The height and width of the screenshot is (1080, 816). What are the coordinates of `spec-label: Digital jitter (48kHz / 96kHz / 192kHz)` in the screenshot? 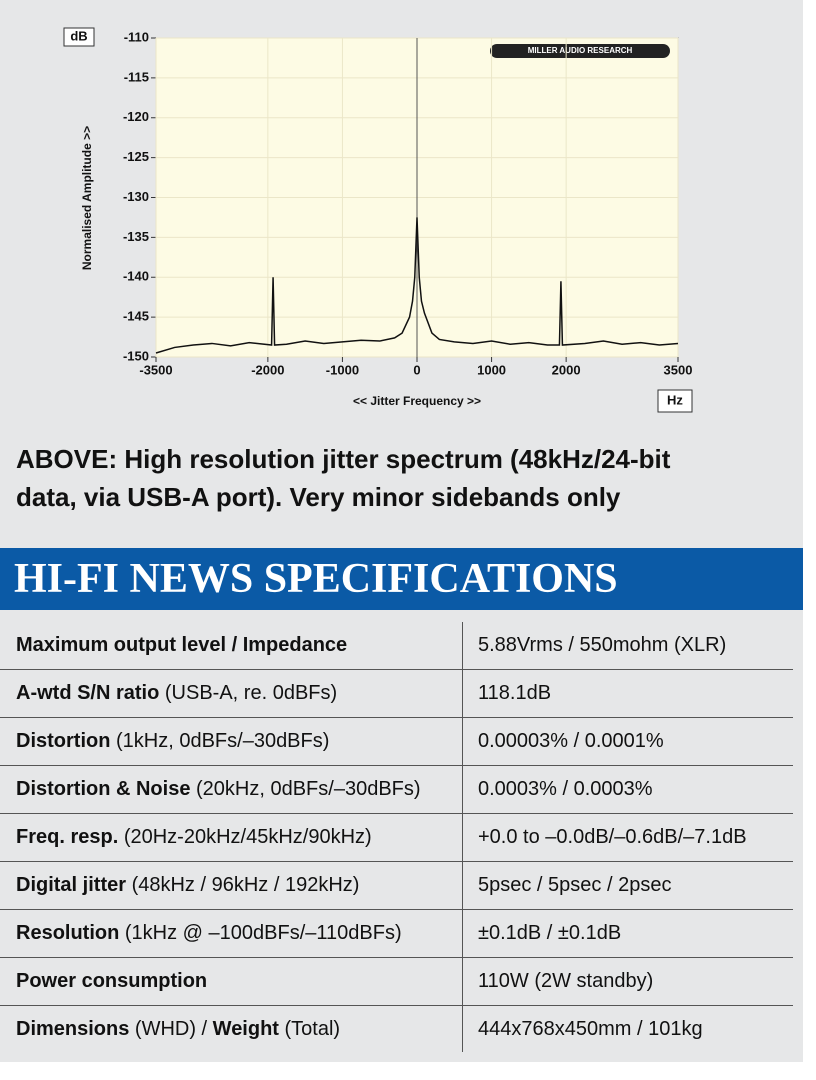 It's located at (187, 885).